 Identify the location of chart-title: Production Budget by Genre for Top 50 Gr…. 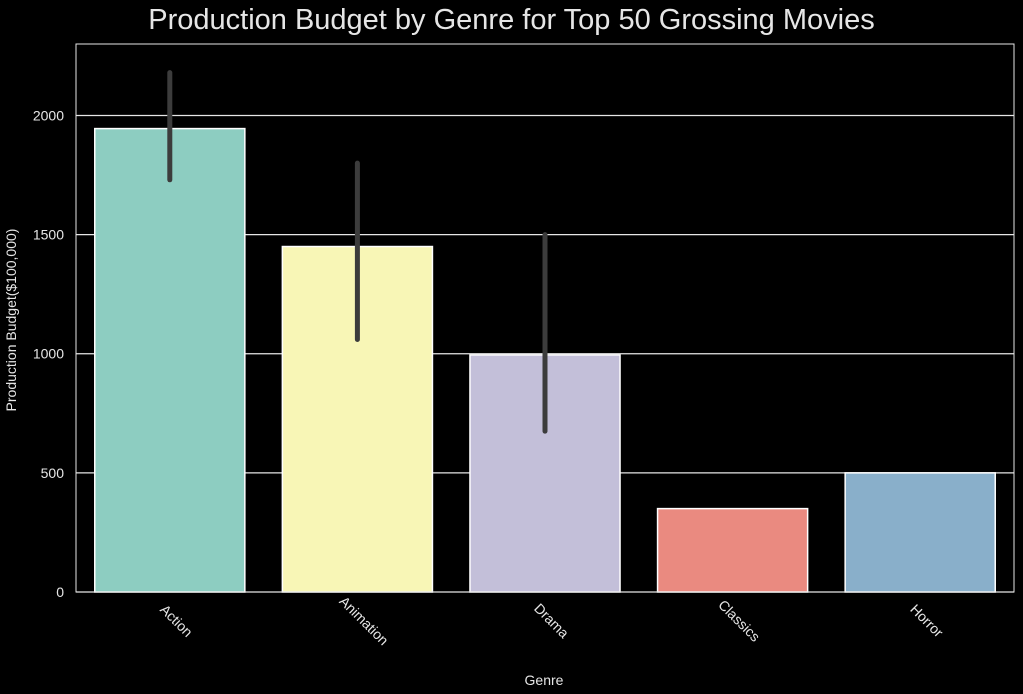
(511, 20).